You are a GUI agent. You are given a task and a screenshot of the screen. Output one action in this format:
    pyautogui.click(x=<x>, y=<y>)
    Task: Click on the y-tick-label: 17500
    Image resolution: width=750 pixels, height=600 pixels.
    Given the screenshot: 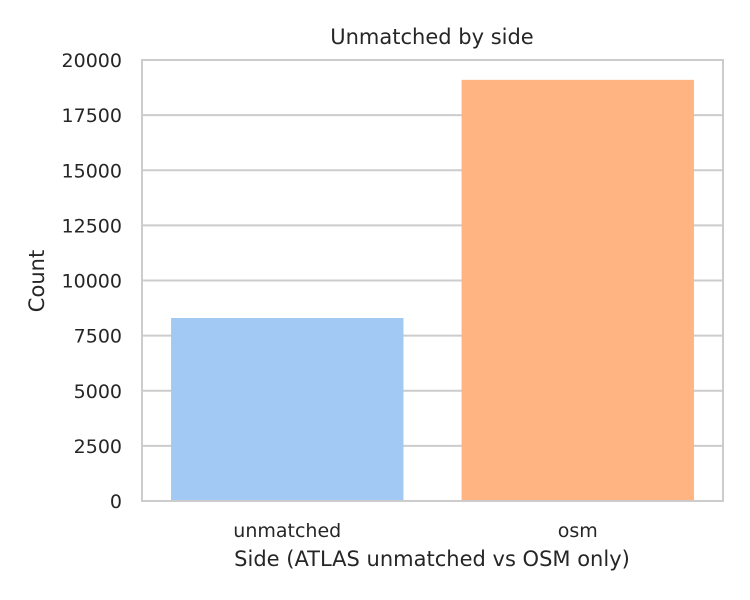 What is the action you would take?
    pyautogui.click(x=92, y=116)
    